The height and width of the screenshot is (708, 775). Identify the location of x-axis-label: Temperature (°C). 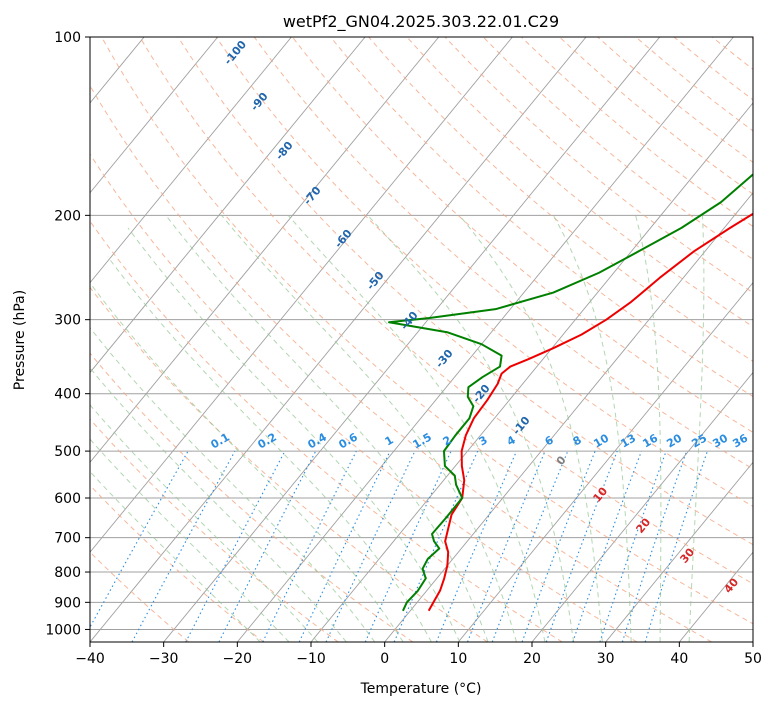
(421, 689).